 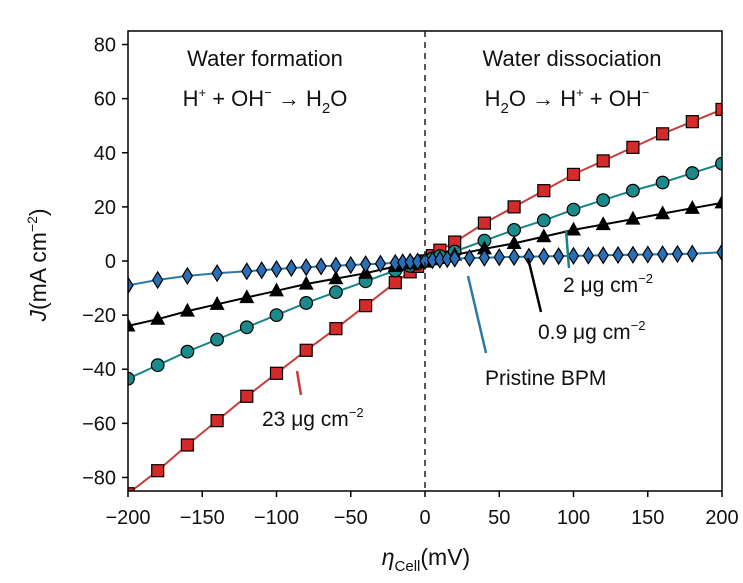 What do you see at coordinates (99, 424) in the screenshot?
I see `y-tick-label: −60` at bounding box center [99, 424].